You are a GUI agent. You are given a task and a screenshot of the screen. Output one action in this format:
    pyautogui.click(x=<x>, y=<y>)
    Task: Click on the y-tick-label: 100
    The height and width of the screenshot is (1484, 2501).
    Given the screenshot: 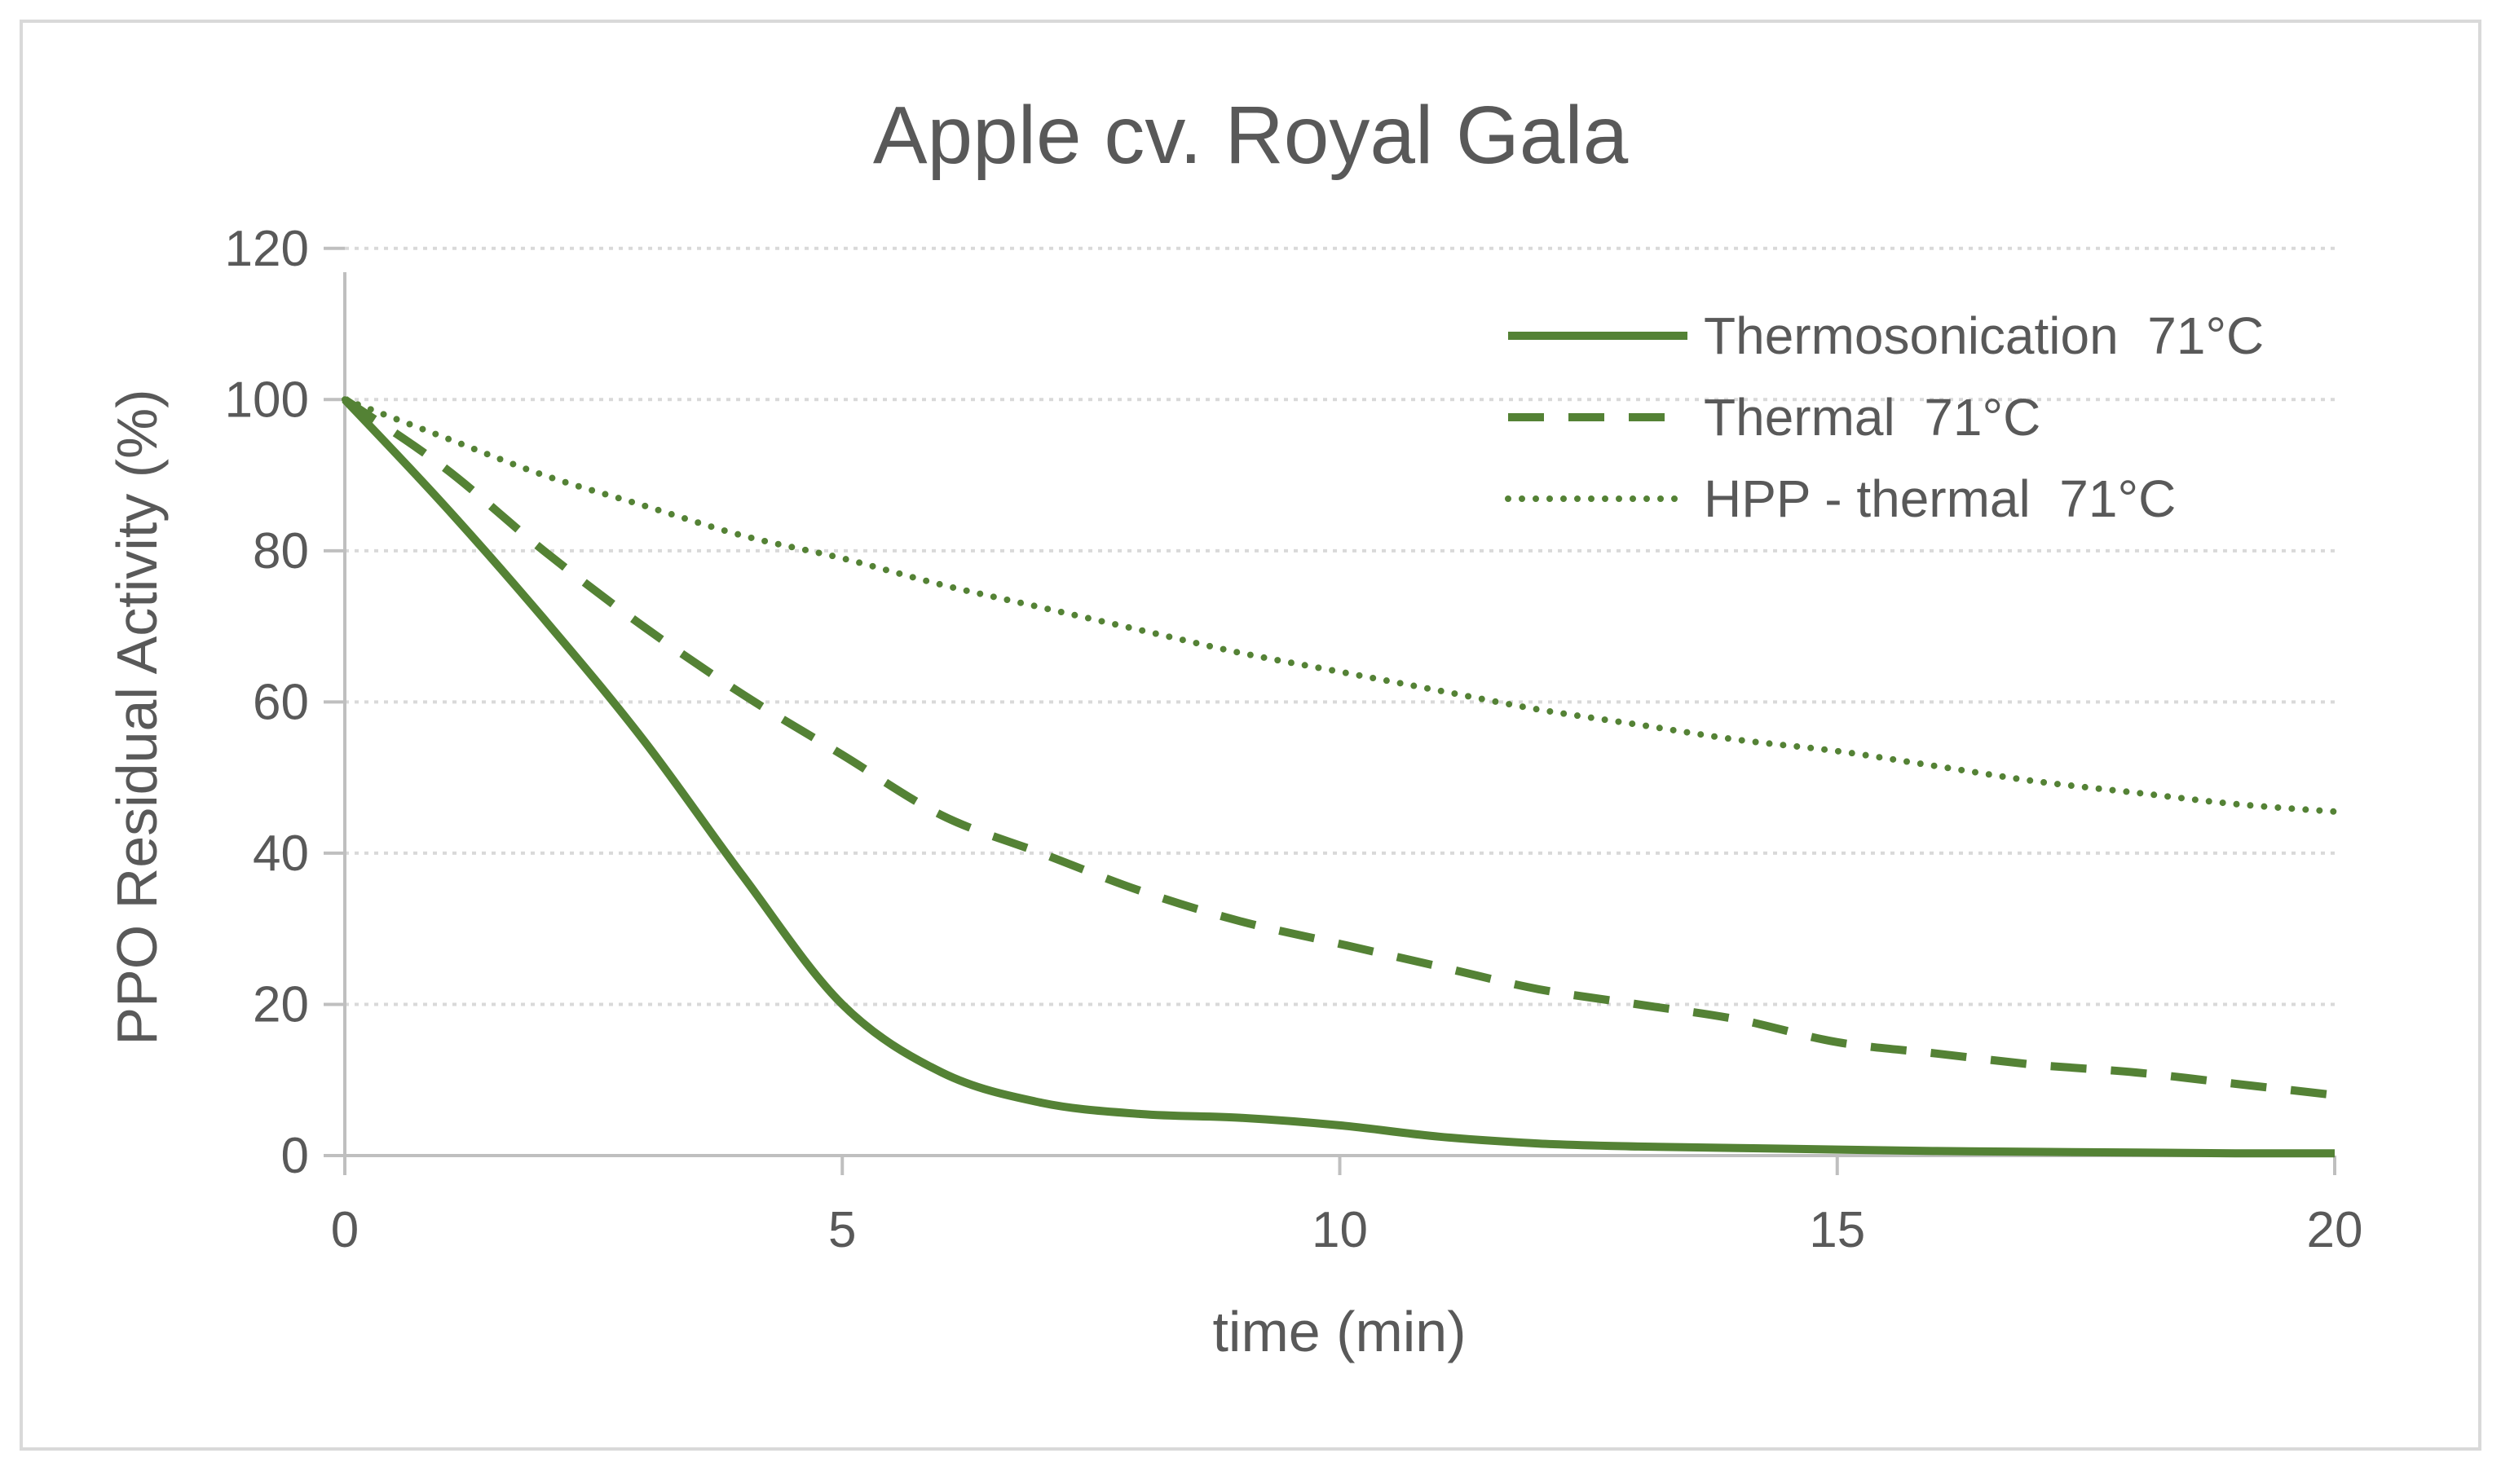 What is the action you would take?
    pyautogui.click(x=267, y=400)
    